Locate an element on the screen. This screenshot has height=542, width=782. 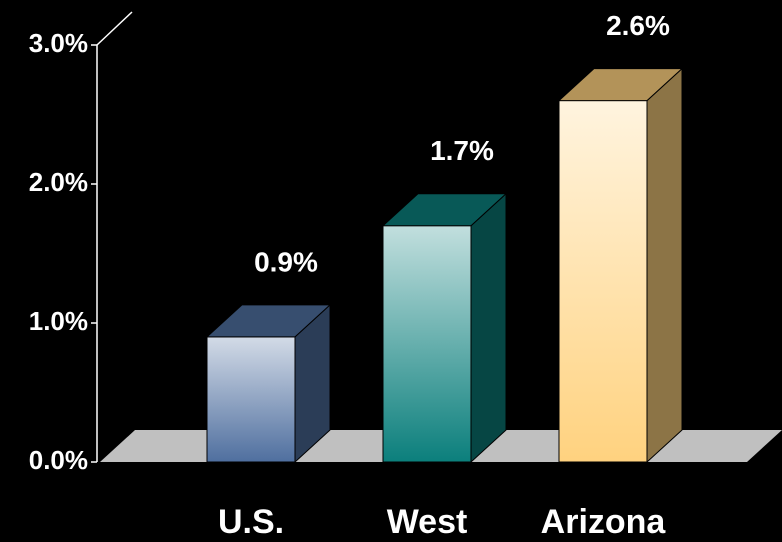
y-tick-label: 1.0% is located at coordinates (58, 321).